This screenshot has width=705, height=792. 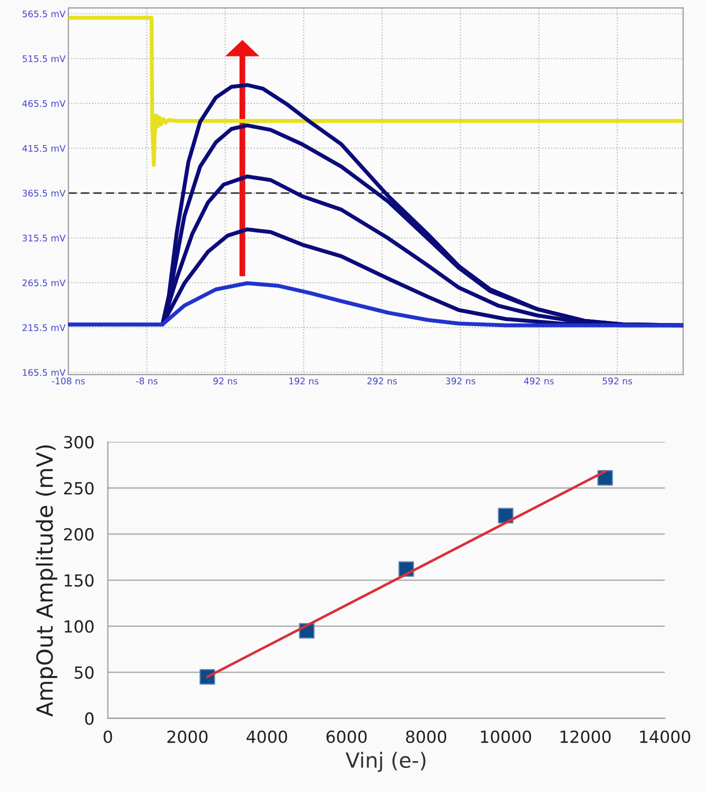 I want to click on y-tick-label: 465.5 mV, so click(x=44, y=103).